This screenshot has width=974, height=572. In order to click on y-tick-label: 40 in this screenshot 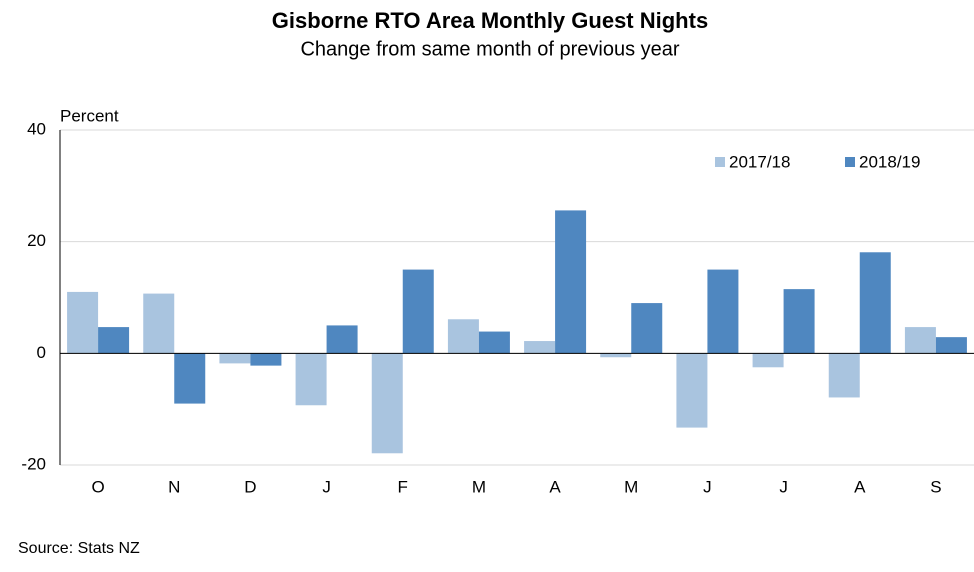, I will do `click(36, 128)`.